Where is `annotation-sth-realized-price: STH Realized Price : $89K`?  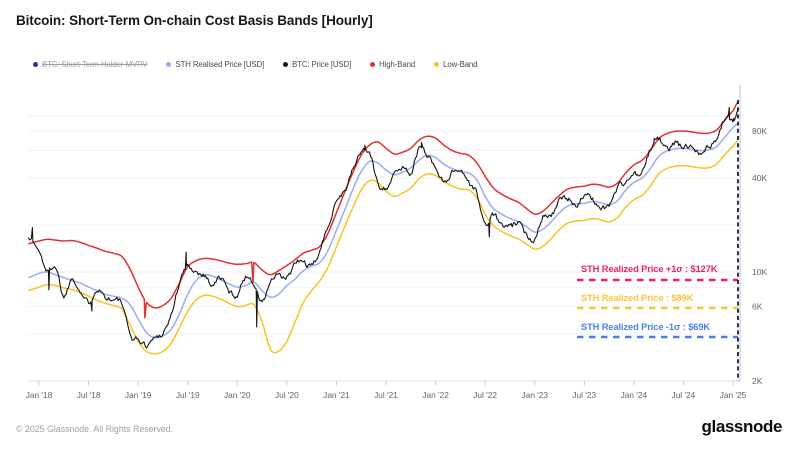 annotation-sth-realized-price: STH Realized Price : $89K is located at coordinates (637, 298).